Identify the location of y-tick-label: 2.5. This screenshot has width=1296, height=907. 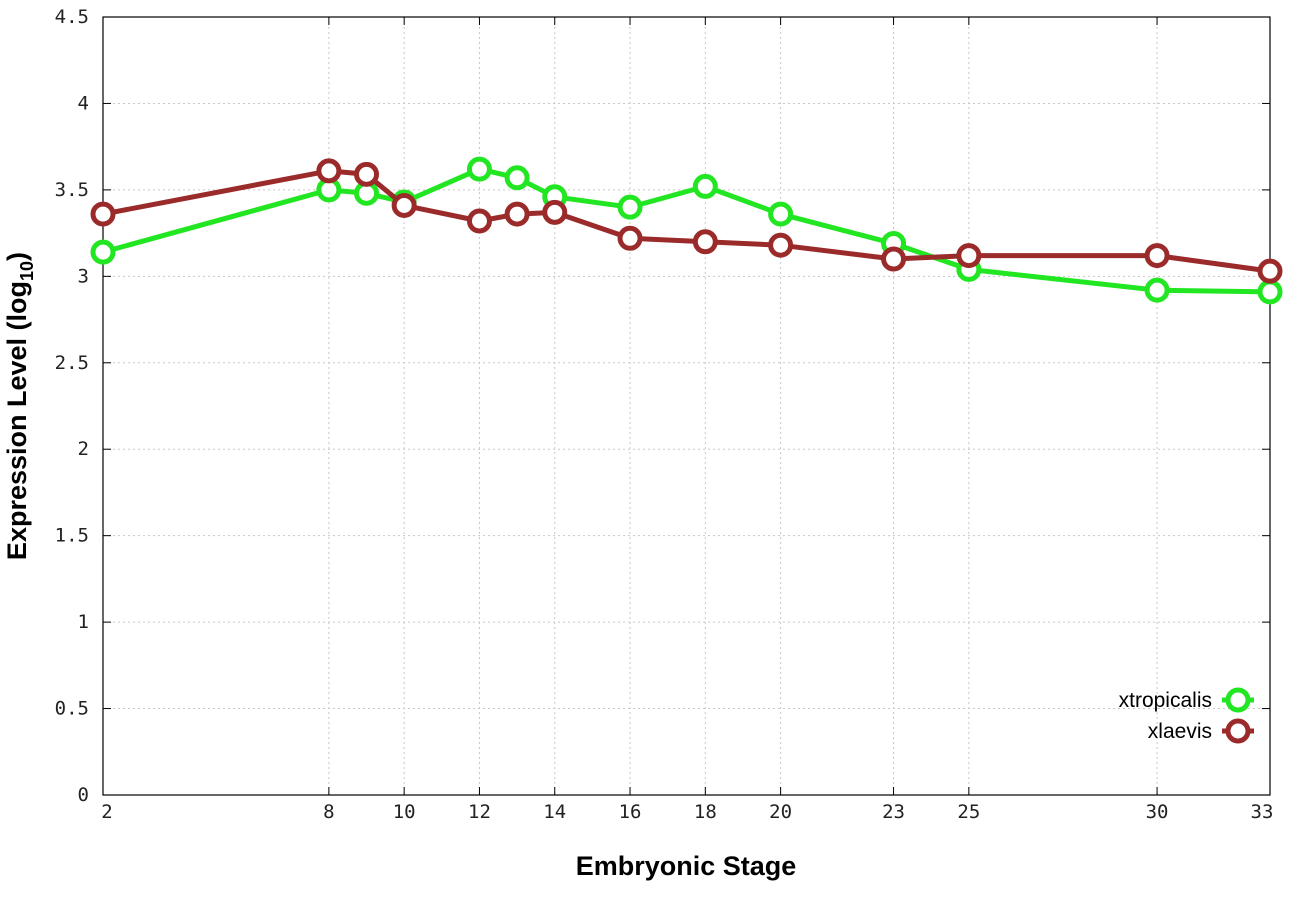
(72, 363).